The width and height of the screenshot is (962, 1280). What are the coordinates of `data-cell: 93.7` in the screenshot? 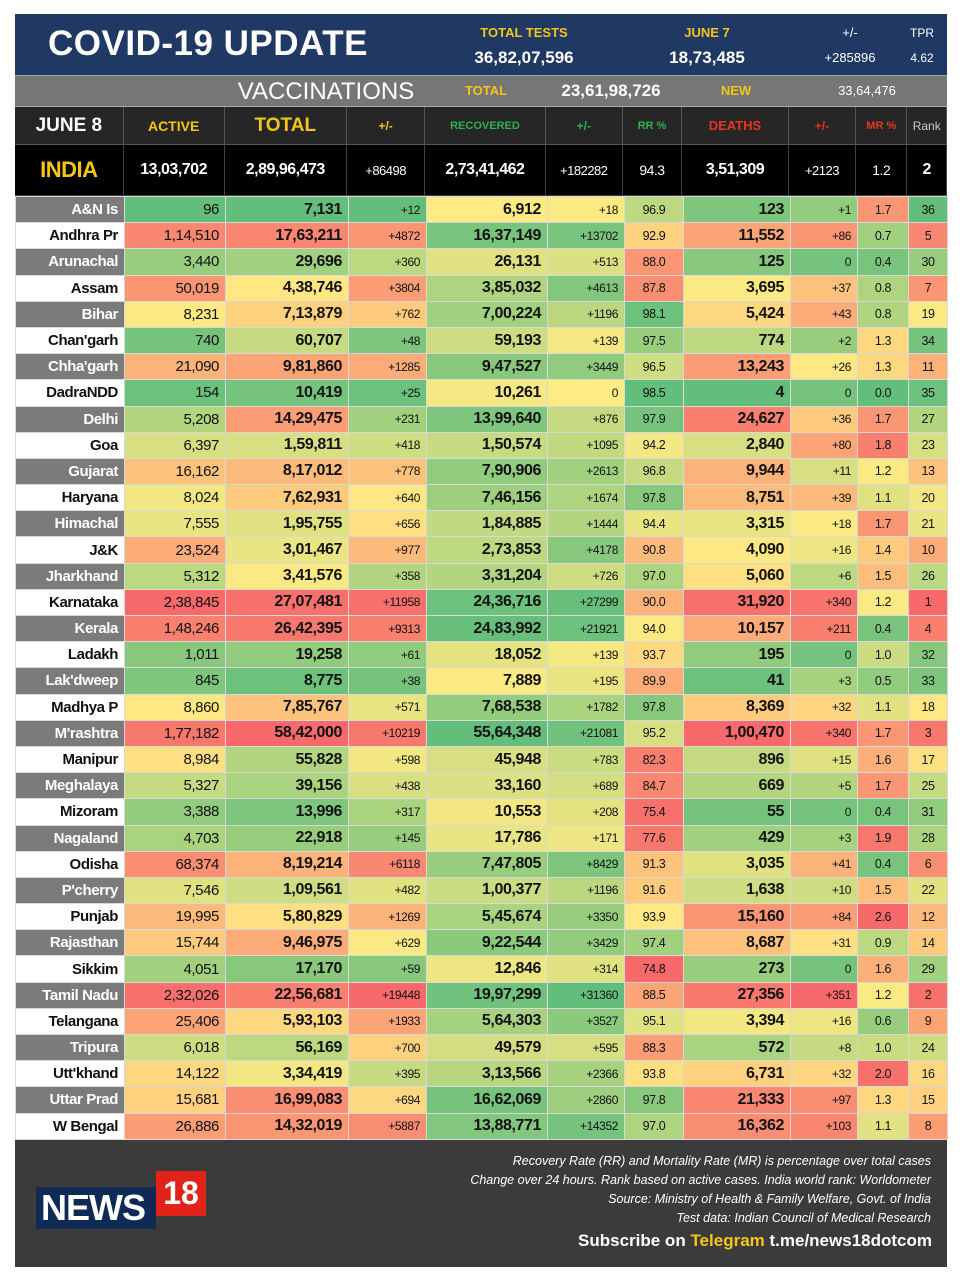 It's located at (654, 655).